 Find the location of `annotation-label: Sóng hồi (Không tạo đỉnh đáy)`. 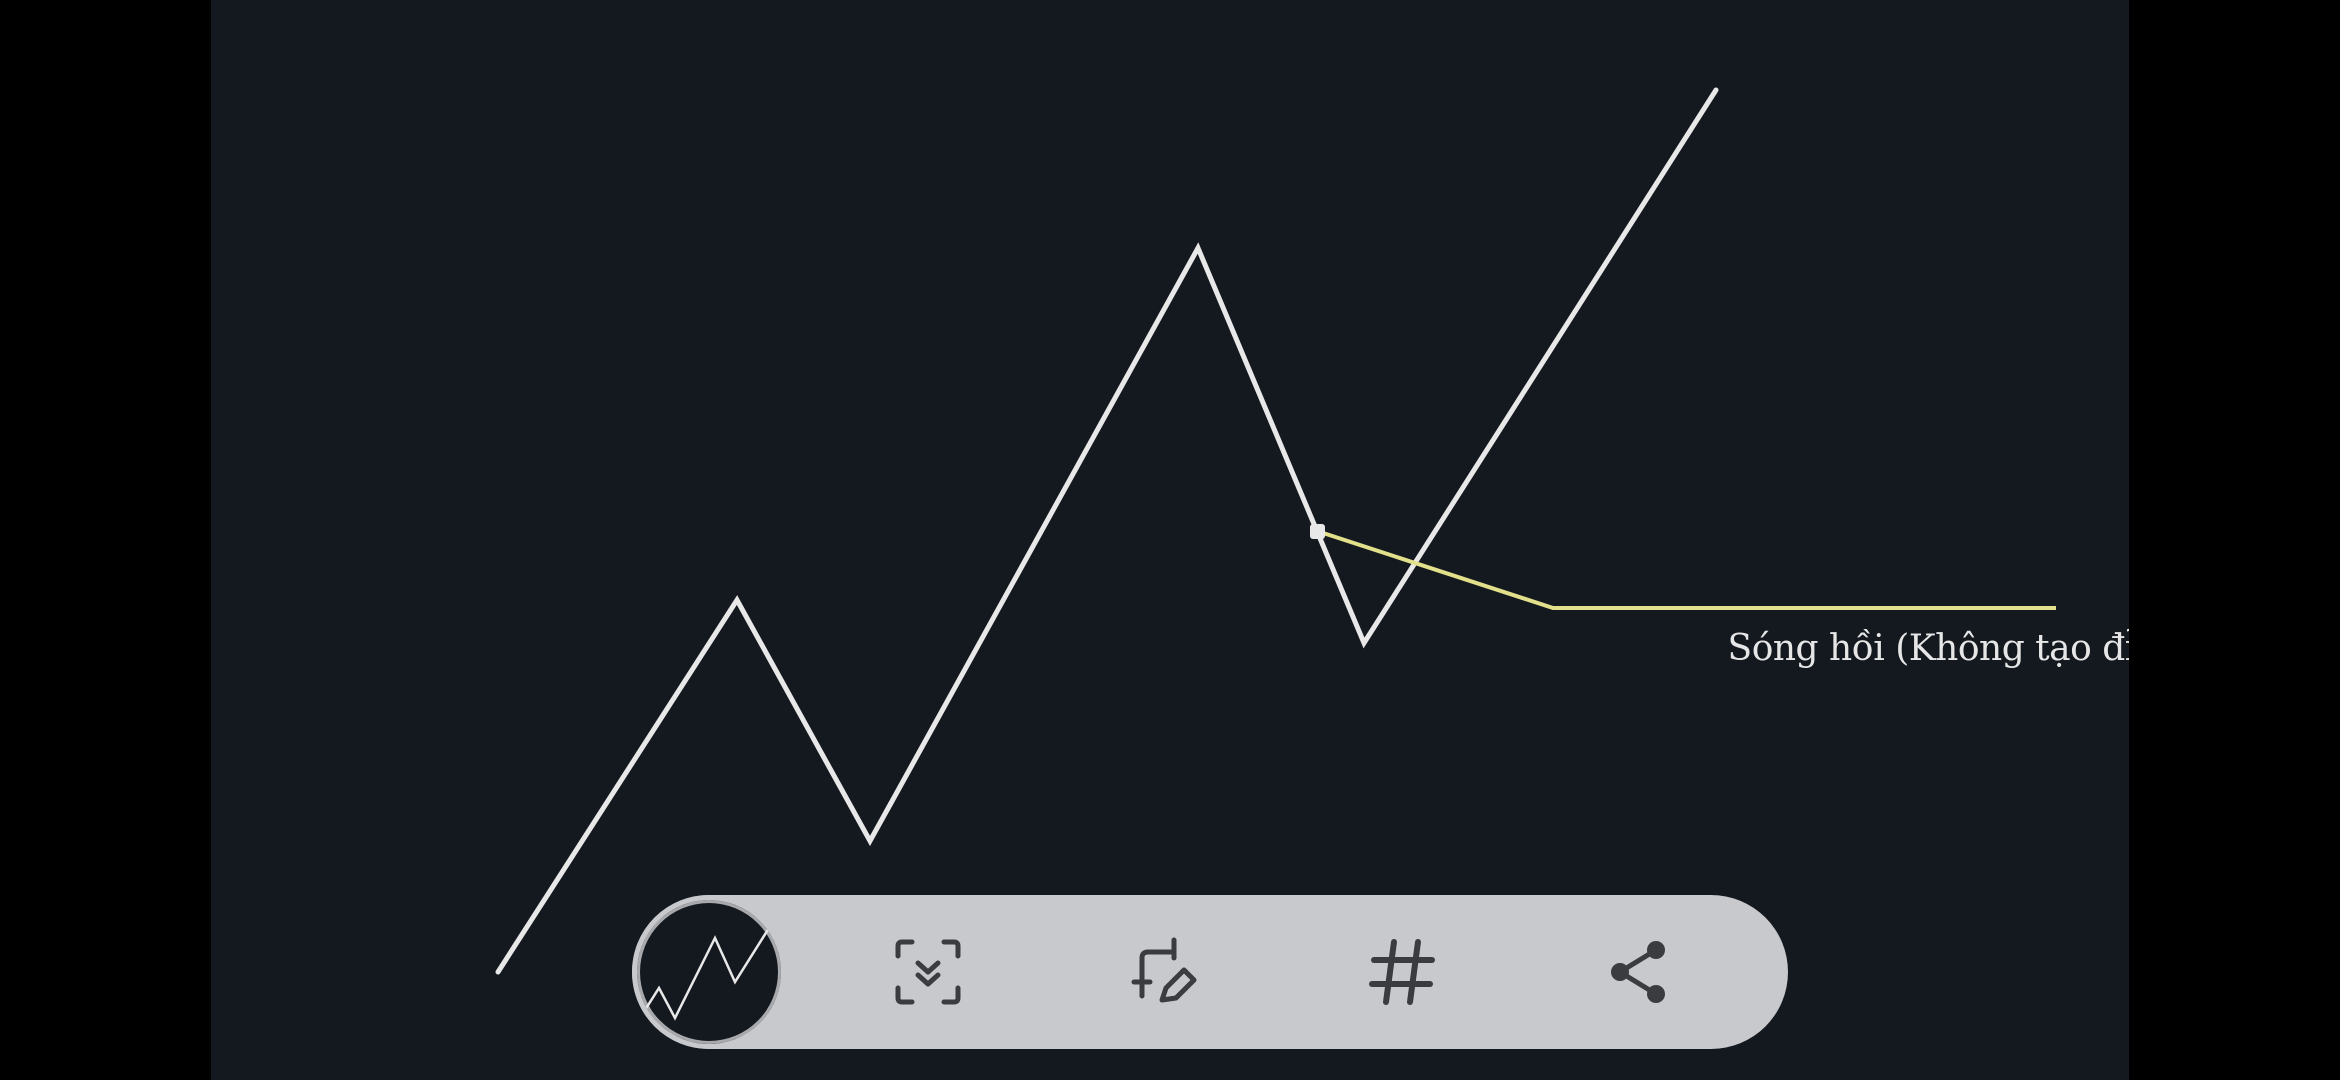

annotation-label: Sóng hồi (Không tạo đỉnh đáy) is located at coordinates (1928, 648).